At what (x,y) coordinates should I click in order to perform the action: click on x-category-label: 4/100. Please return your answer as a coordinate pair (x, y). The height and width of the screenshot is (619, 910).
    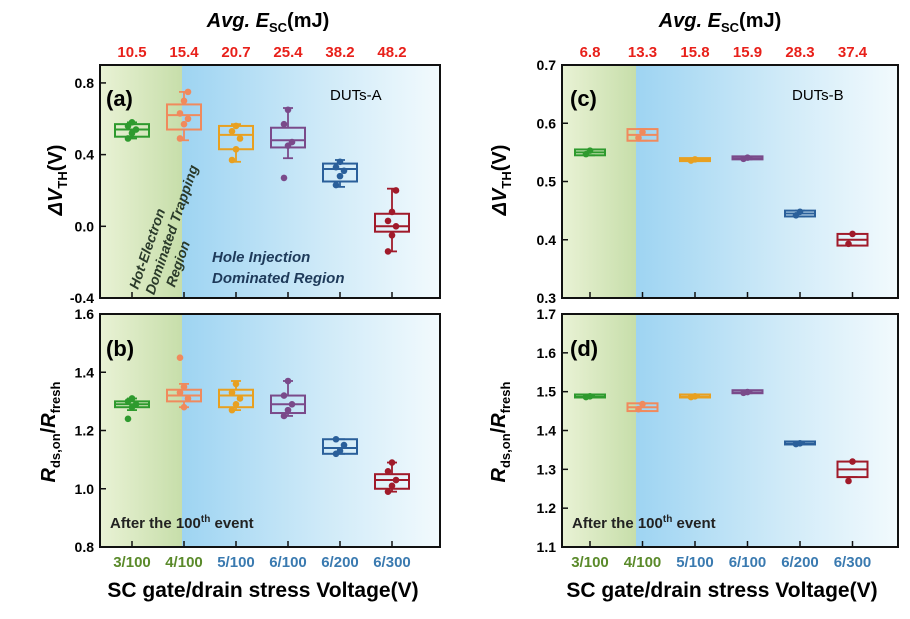
    Looking at the image, I should click on (643, 562).